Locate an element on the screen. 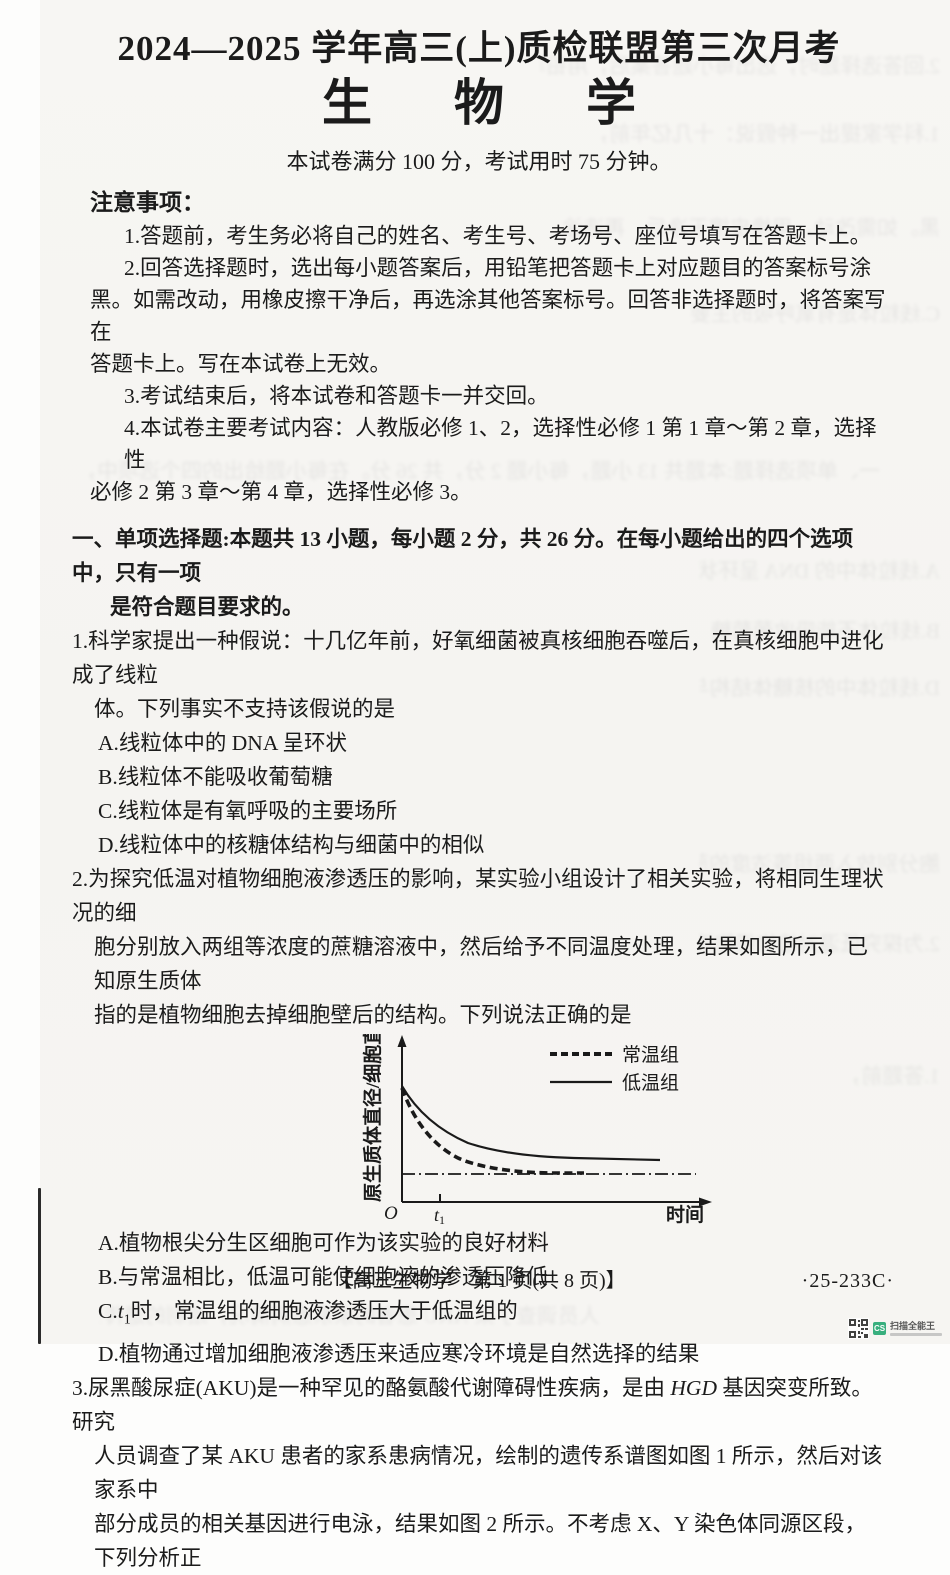 The height and width of the screenshot is (1575, 950). question-2-text: 指的是植物细胞去掉细胞壁后的结构。下列说法正确的是 is located at coordinates (363, 1015).